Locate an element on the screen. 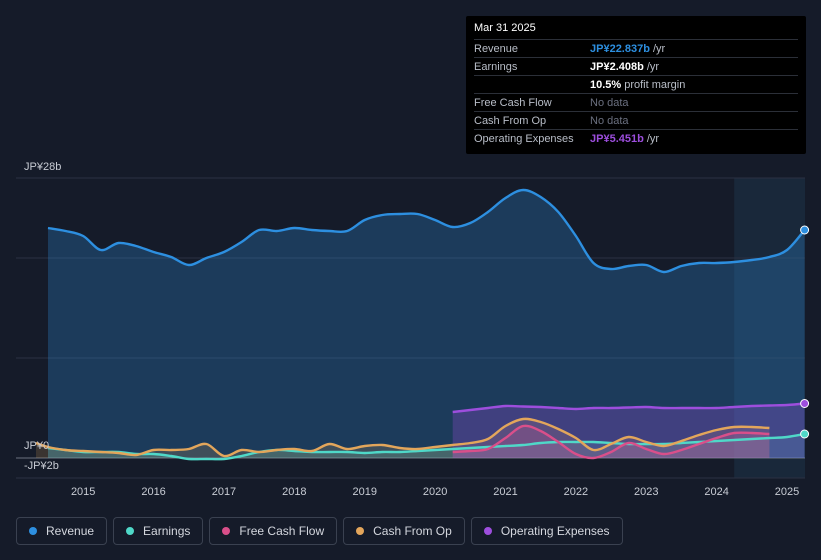 The image size is (821, 560). x-tick-label: 2019 is located at coordinates (364, 492).